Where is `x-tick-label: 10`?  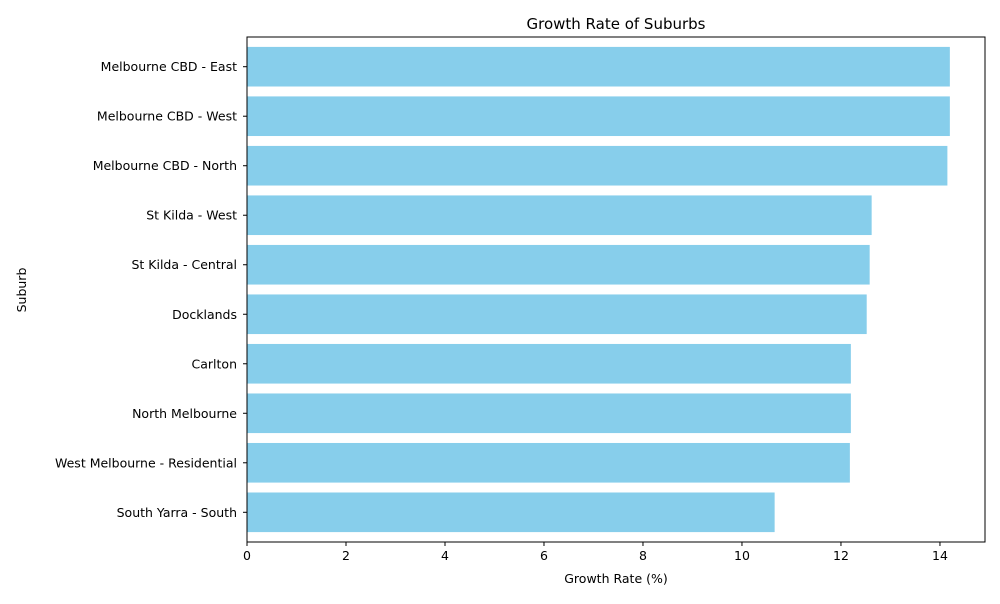 x-tick-label: 10 is located at coordinates (742, 555).